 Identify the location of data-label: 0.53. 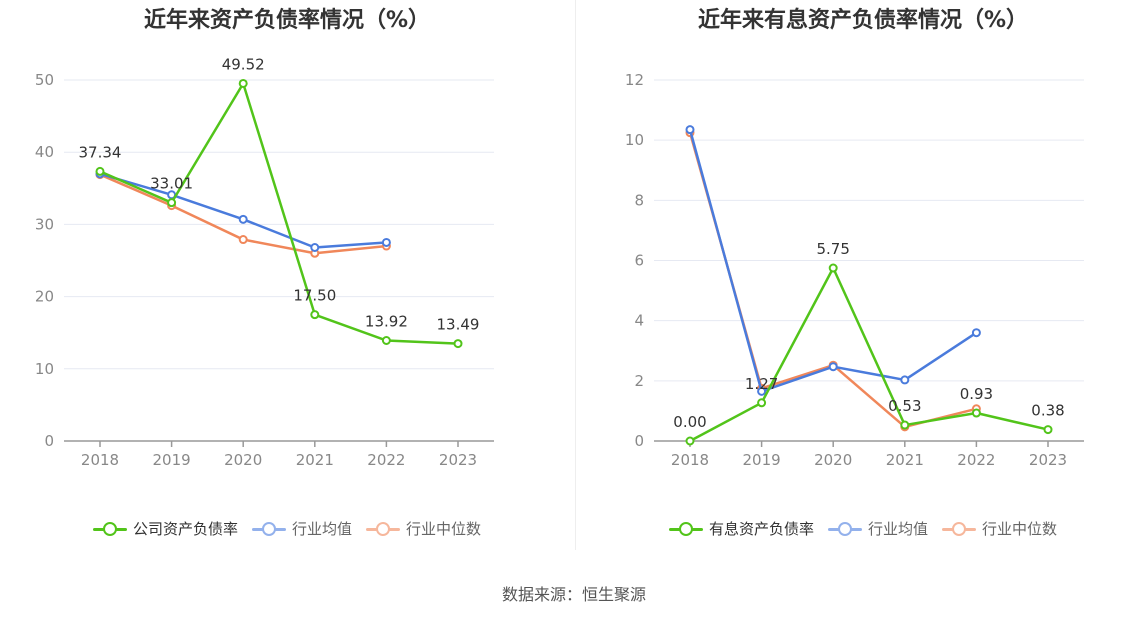
(904, 406).